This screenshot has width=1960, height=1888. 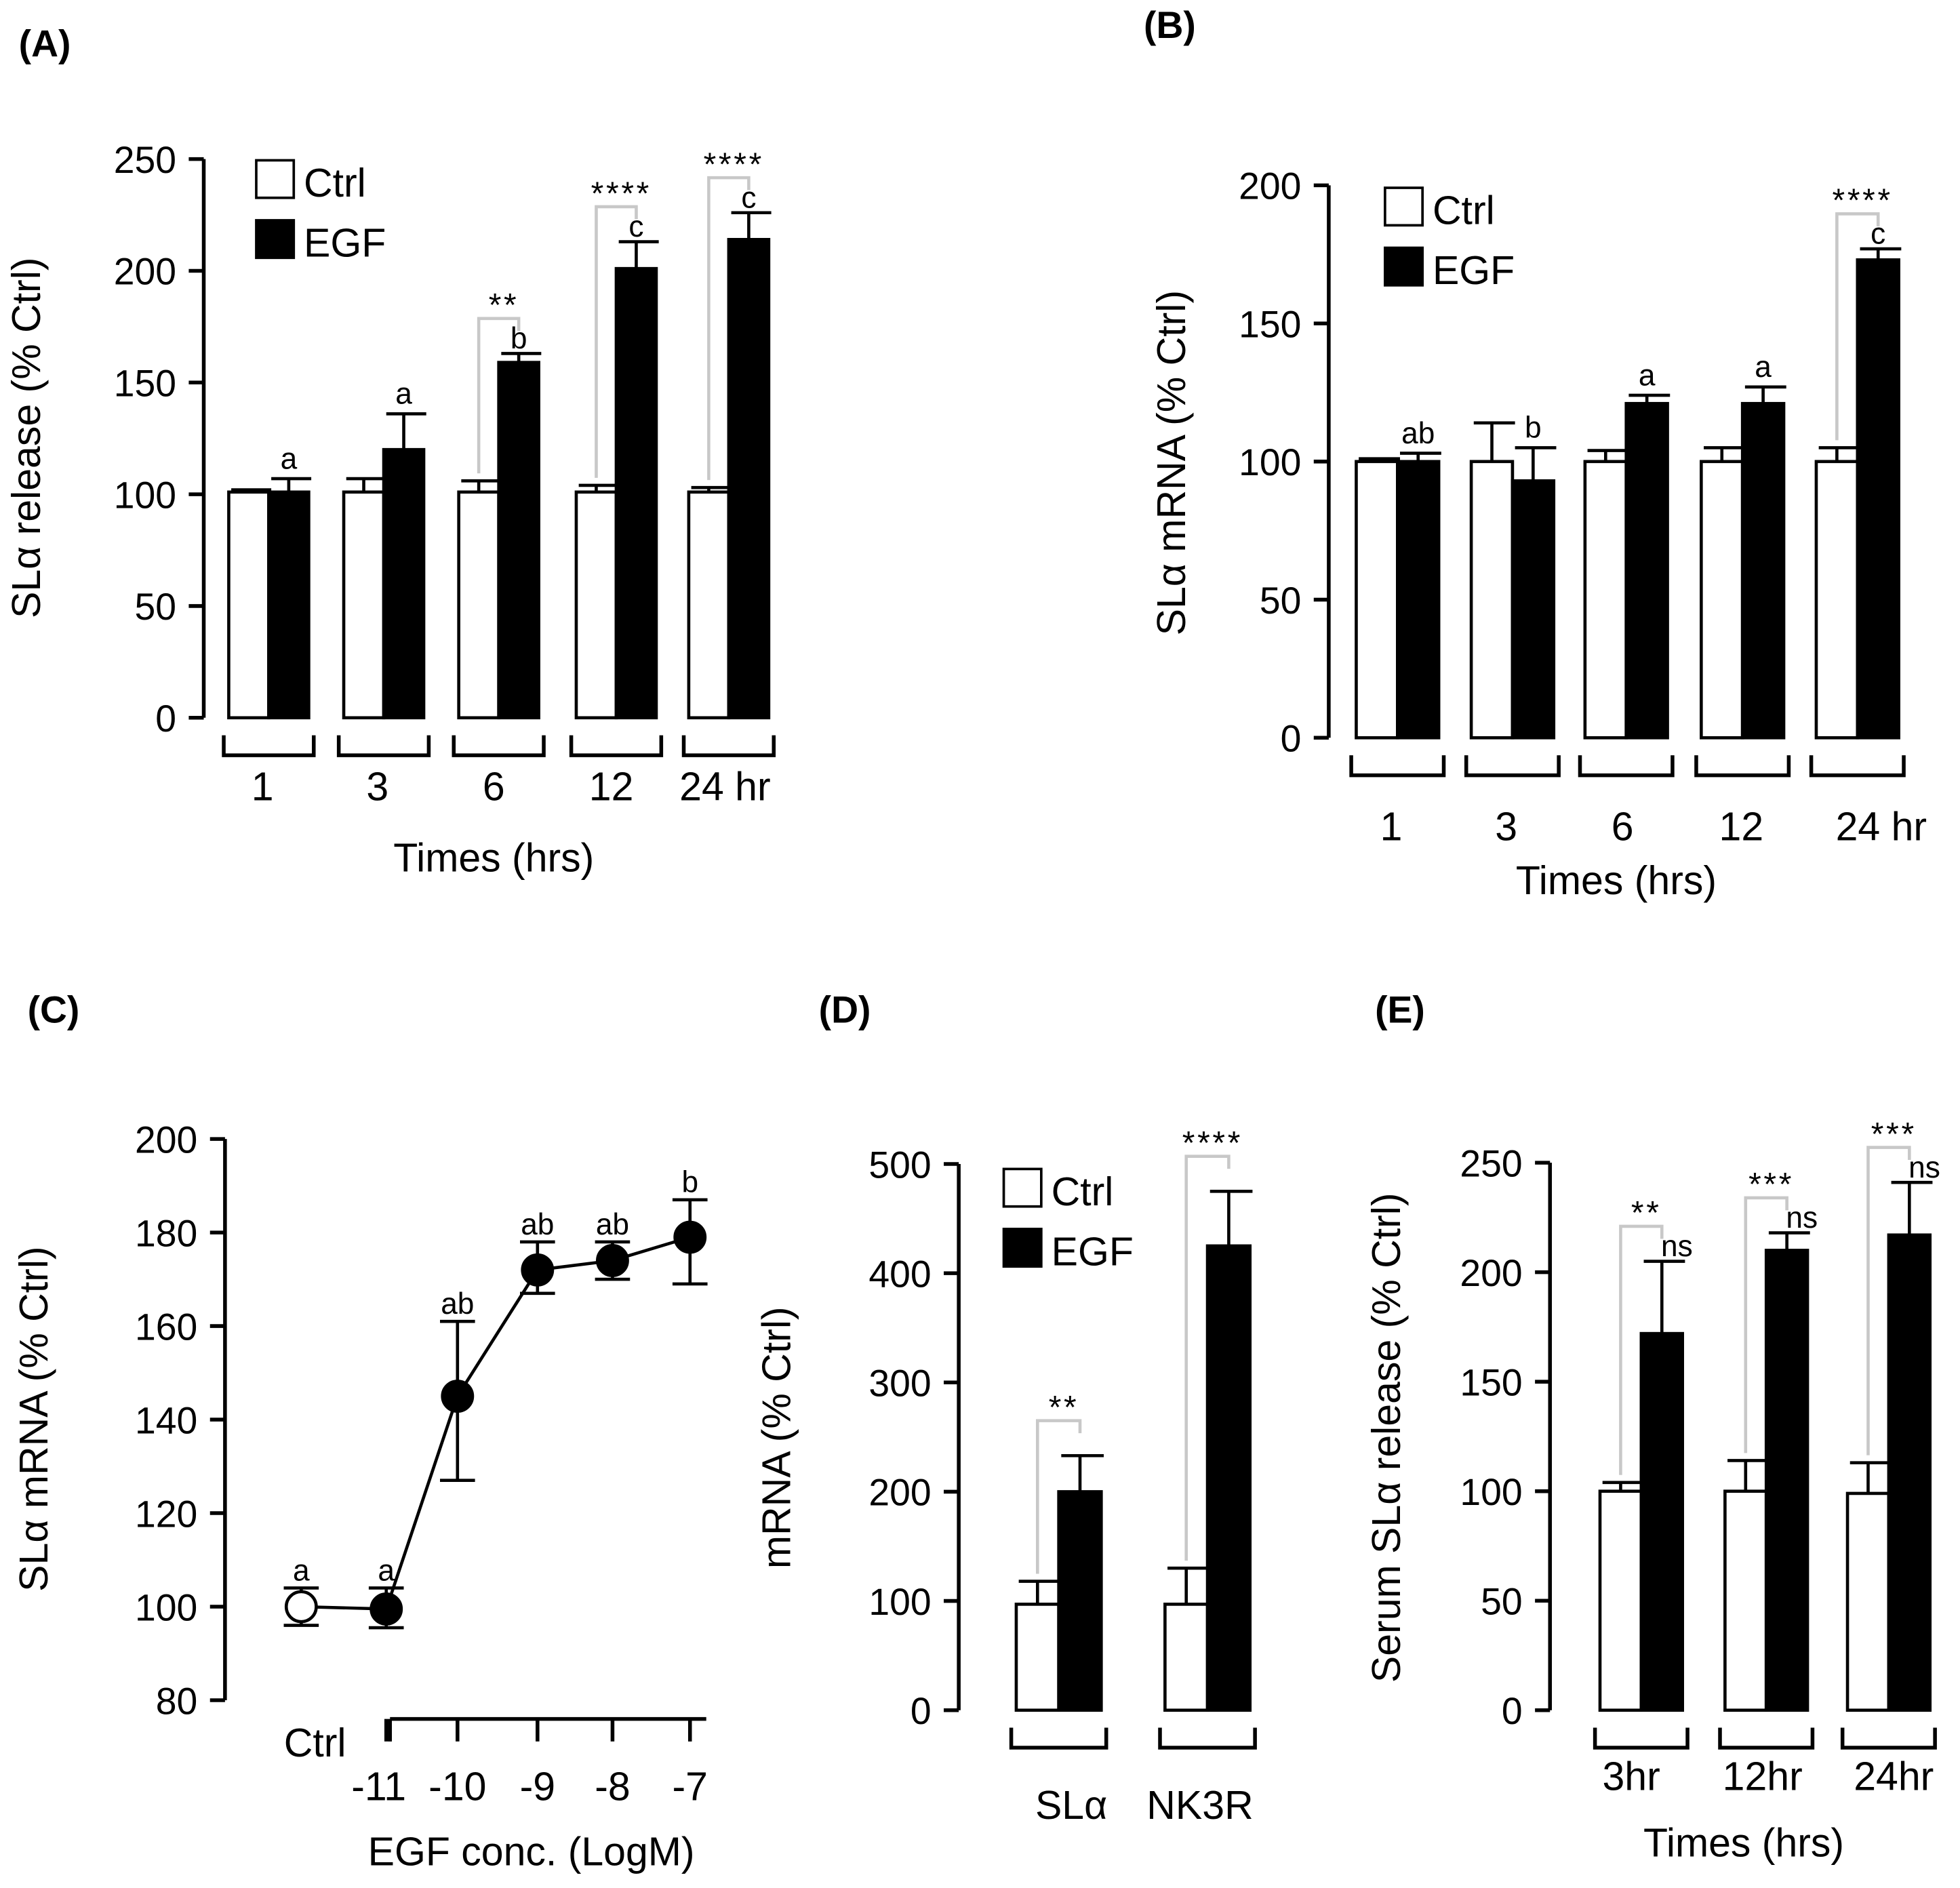 I want to click on legend-swatch-ctrl, so click(x=1022, y=1187).